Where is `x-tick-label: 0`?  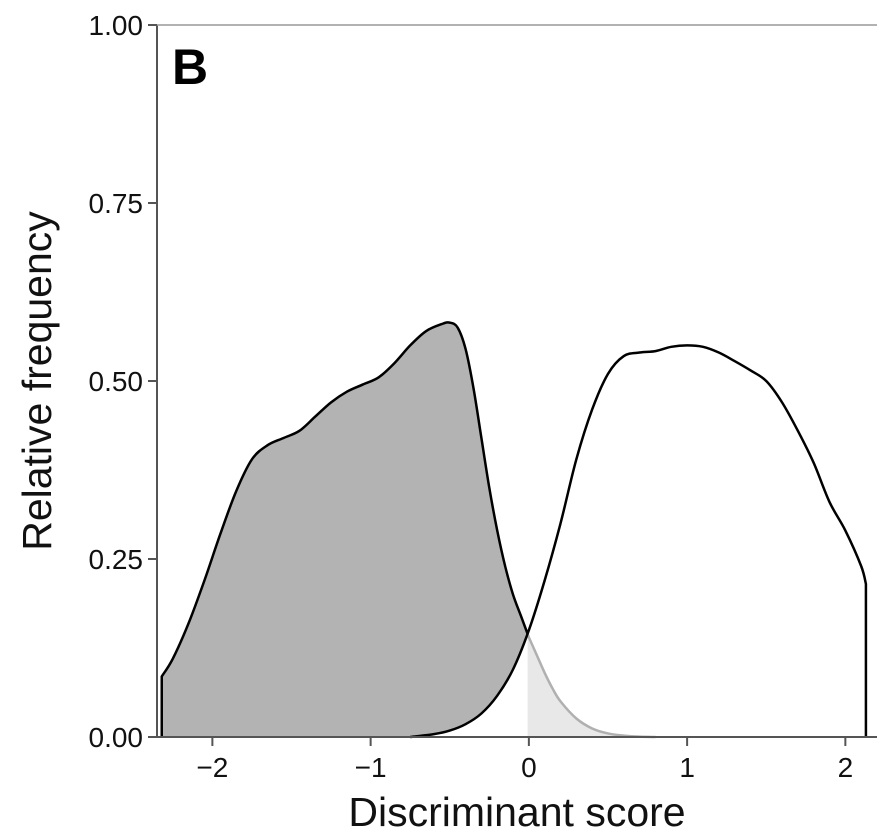 x-tick-label: 0 is located at coordinates (529, 767).